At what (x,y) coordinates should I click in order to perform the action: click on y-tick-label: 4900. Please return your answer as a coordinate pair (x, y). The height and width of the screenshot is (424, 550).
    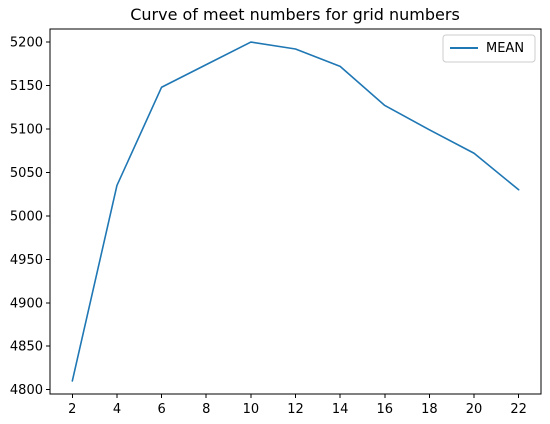
    Looking at the image, I should click on (26, 303).